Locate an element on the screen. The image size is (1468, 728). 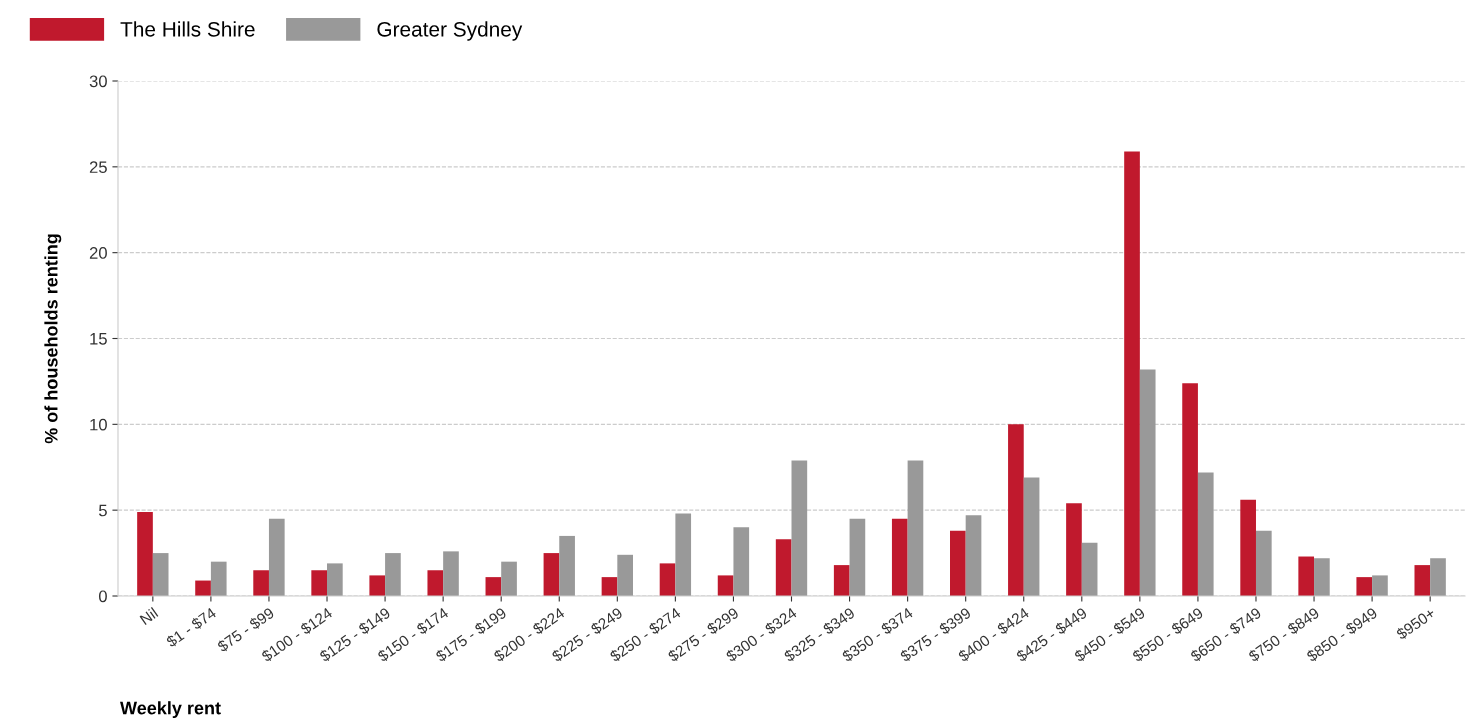
y-tick-label: 10 is located at coordinates (98, 424).